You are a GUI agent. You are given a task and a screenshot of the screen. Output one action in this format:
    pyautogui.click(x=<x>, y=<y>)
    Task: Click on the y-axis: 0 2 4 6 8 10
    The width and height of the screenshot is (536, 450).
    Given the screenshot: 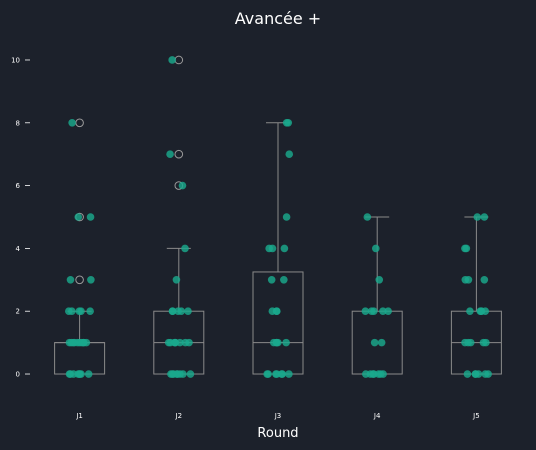 What is the action you would take?
    pyautogui.click(x=20, y=217)
    